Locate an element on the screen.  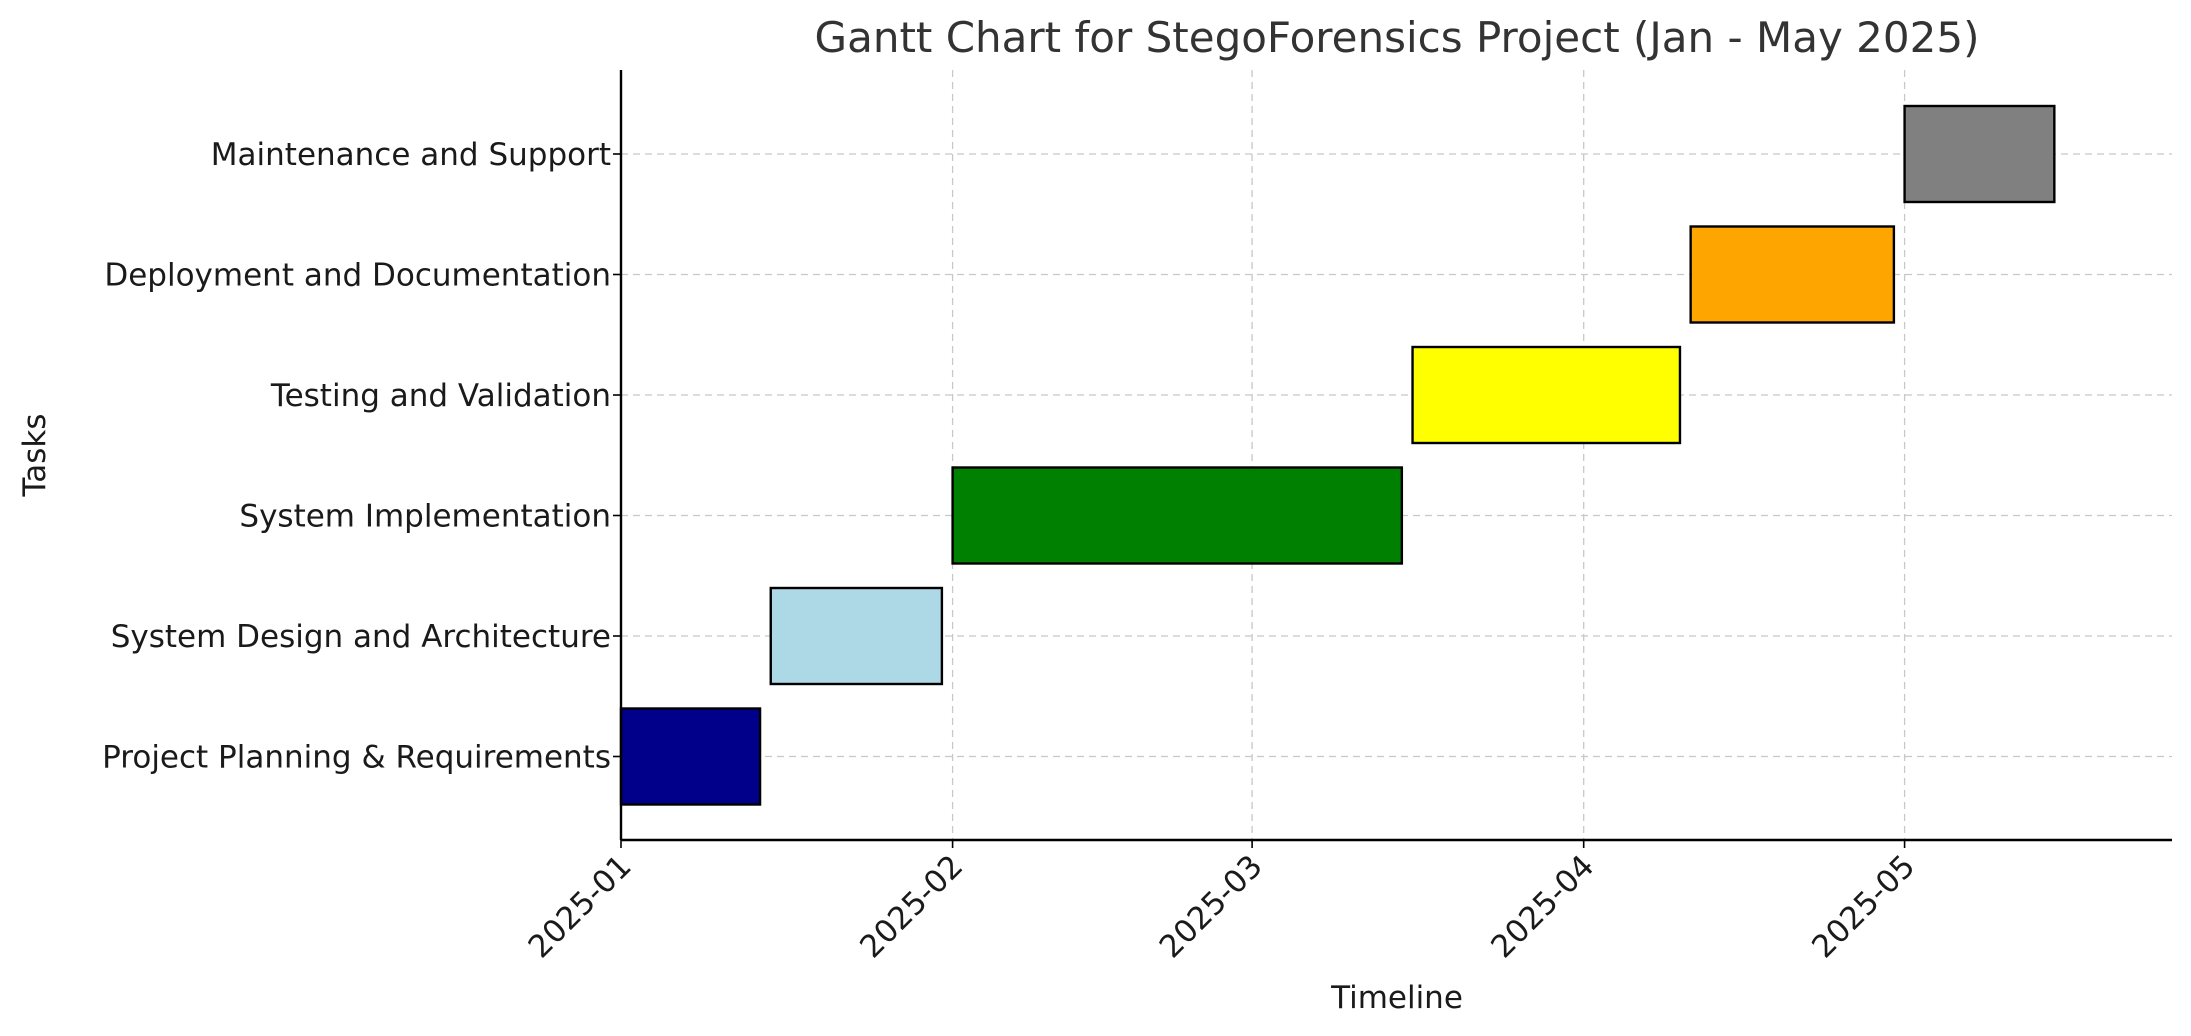
y-tick-label: System Implementation is located at coordinates (425, 517).